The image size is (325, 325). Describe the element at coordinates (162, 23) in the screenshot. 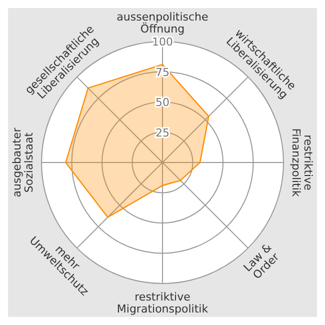

I see `spoke-label: aussenpolitische Öffnung` at that location.